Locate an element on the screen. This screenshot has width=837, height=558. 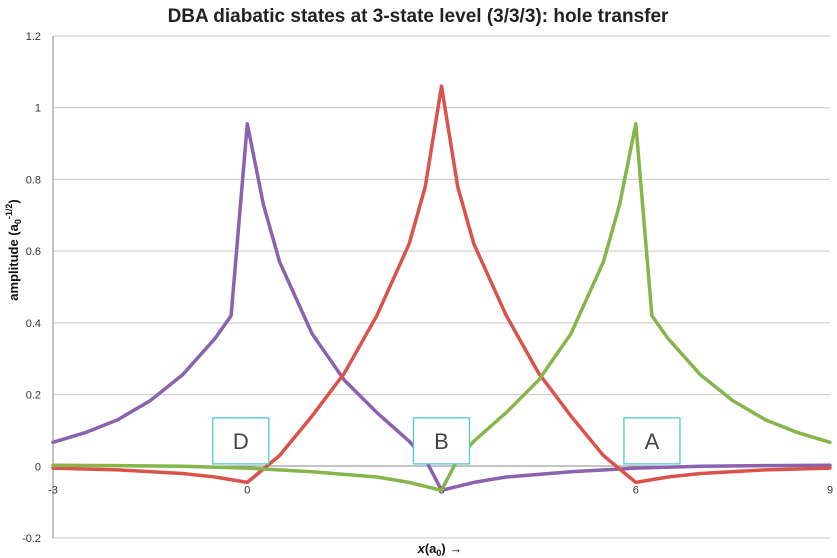
y-tick-label-5: 0.8 is located at coordinates (33, 180).